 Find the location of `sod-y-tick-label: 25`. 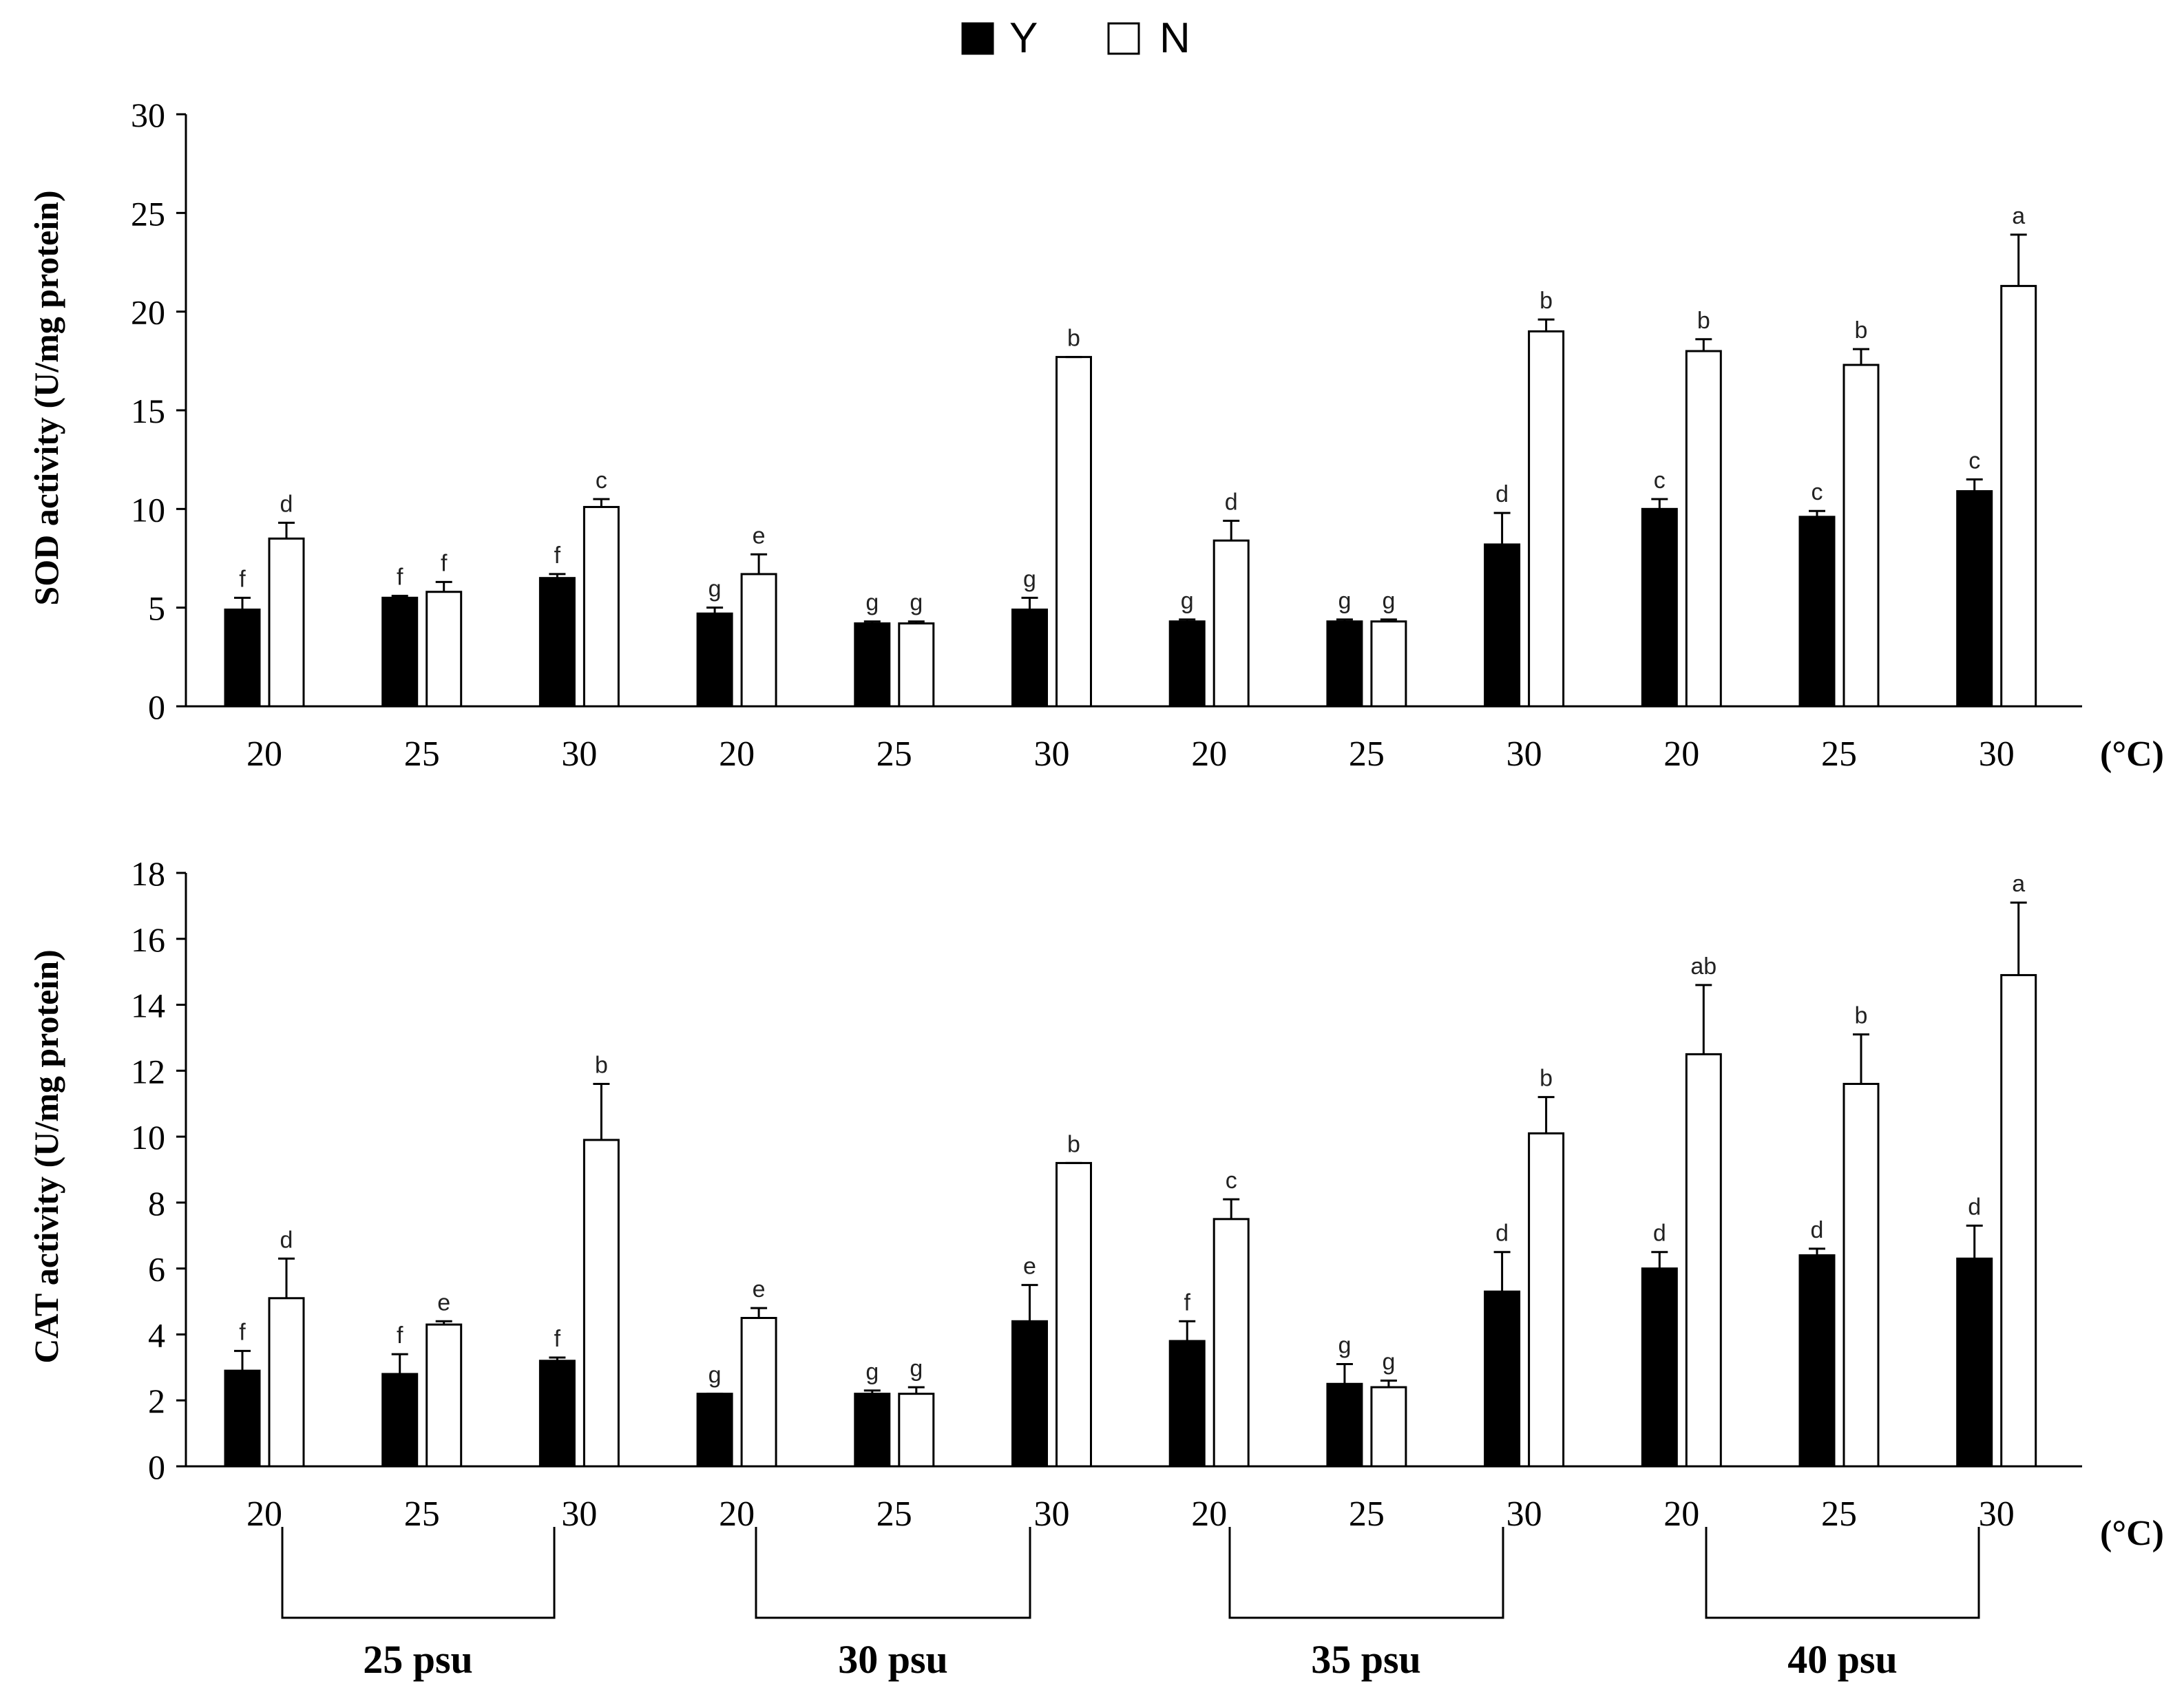

sod-y-tick-label: 25 is located at coordinates (148, 213).